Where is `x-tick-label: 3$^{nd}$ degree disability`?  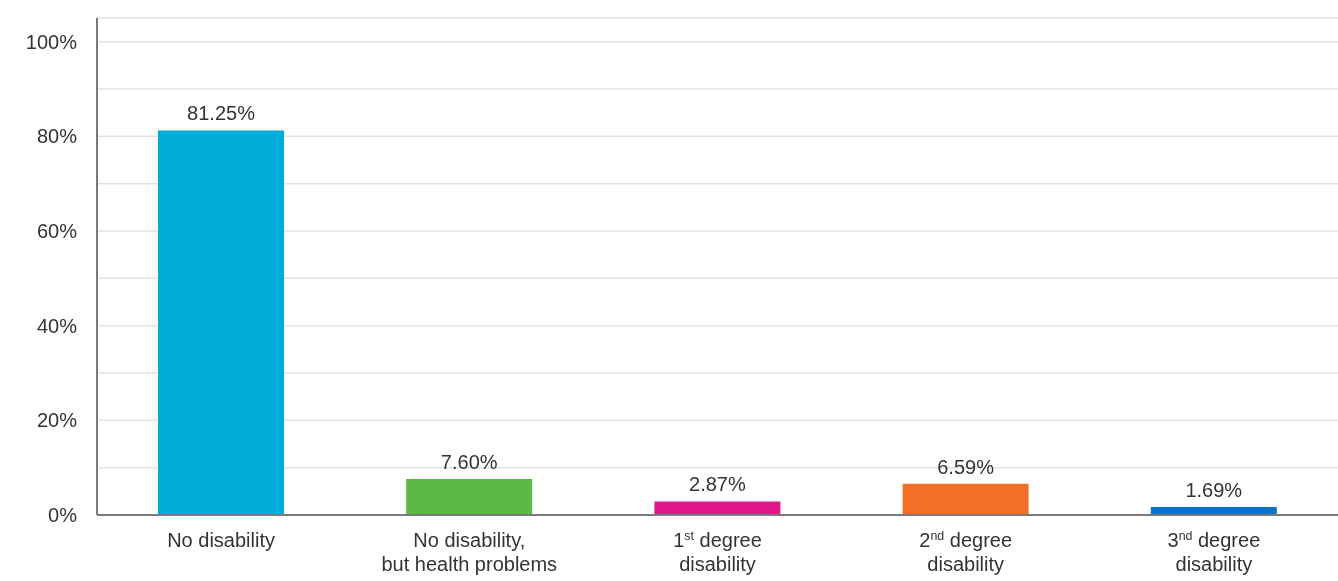 x-tick-label: 3$^{nd}$ degree disability is located at coordinates (1214, 552).